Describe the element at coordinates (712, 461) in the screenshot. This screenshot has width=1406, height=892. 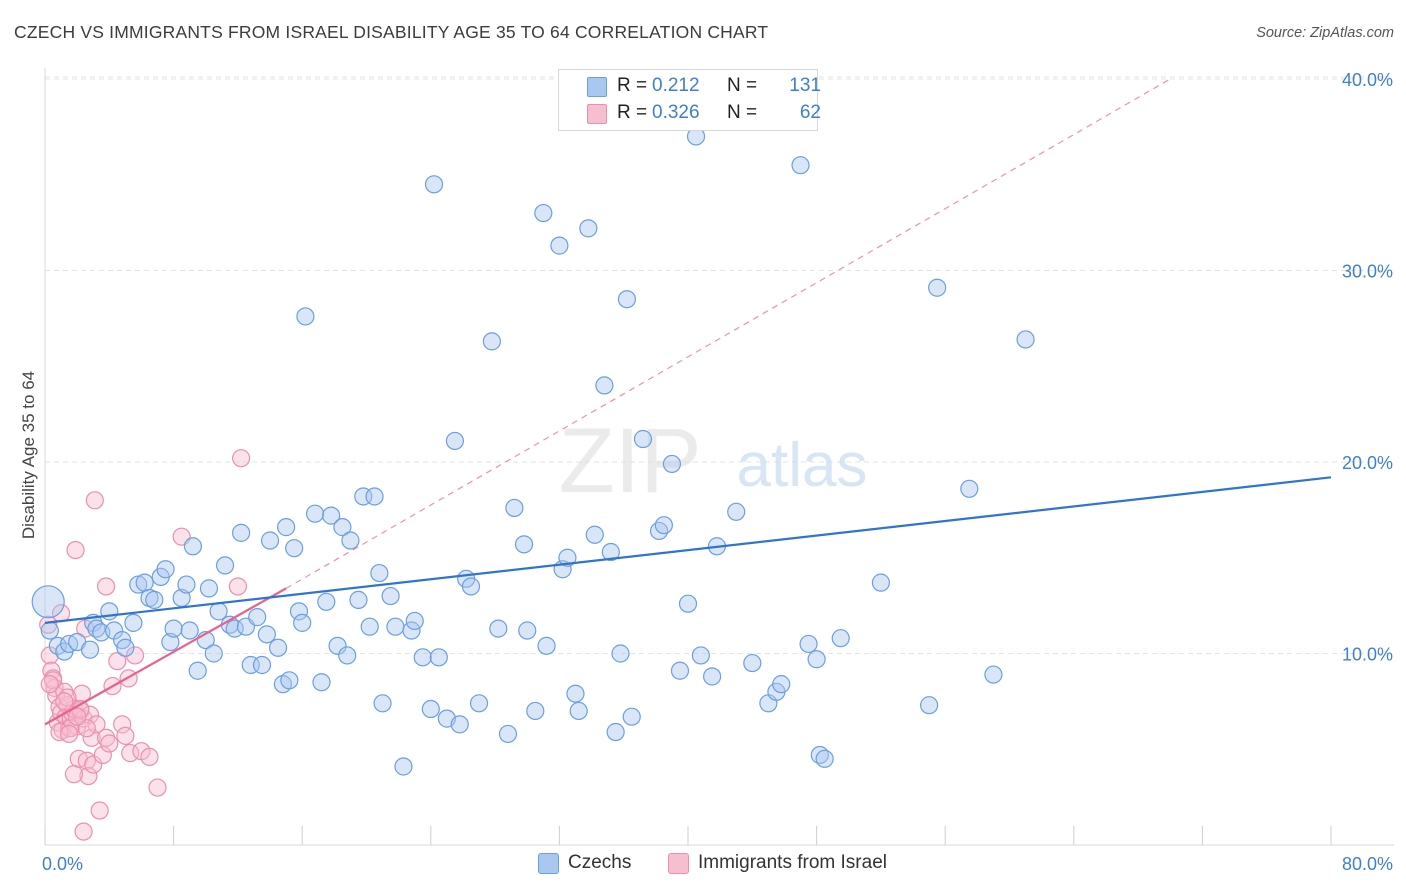
I see `watermark: ZIP atlas` at that location.